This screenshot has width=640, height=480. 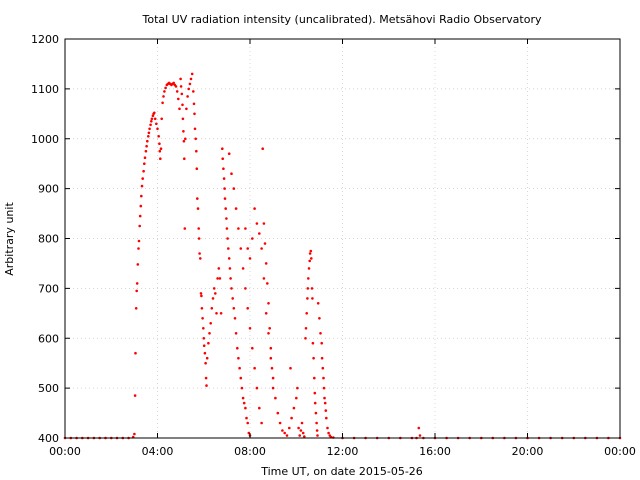 I want to click on y-tick-label: 700, so click(x=48, y=288).